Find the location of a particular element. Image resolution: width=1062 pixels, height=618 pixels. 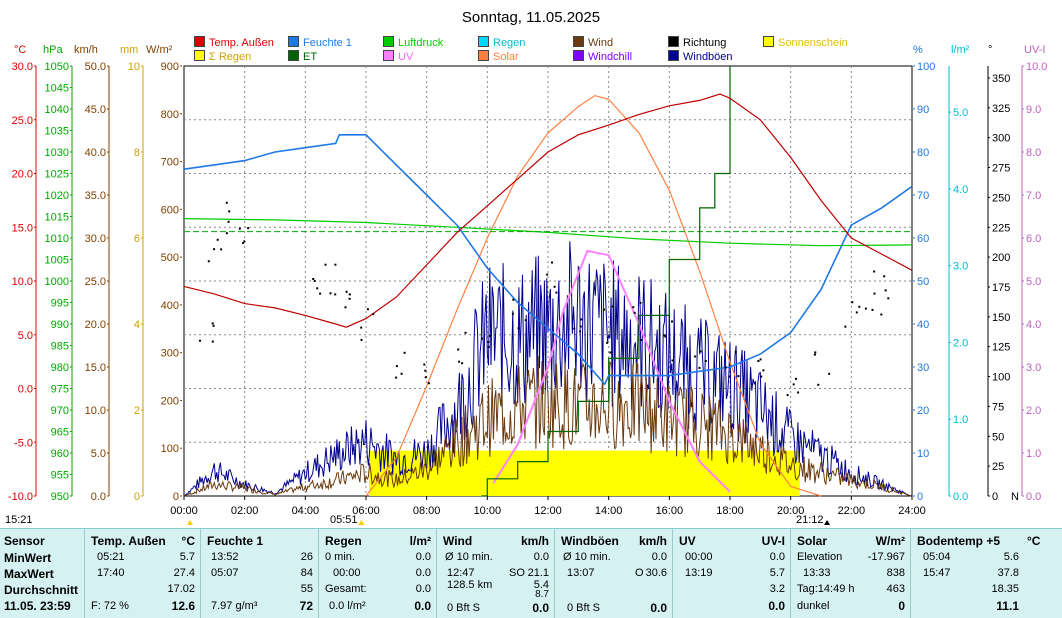

stats-hum-min-time: 13:52 is located at coordinates (225, 557).